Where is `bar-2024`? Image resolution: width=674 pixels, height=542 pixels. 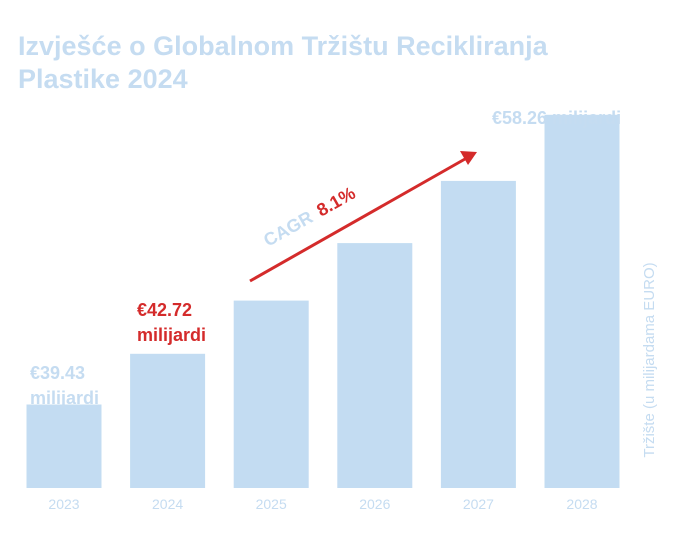 bar-2024 is located at coordinates (168, 420).